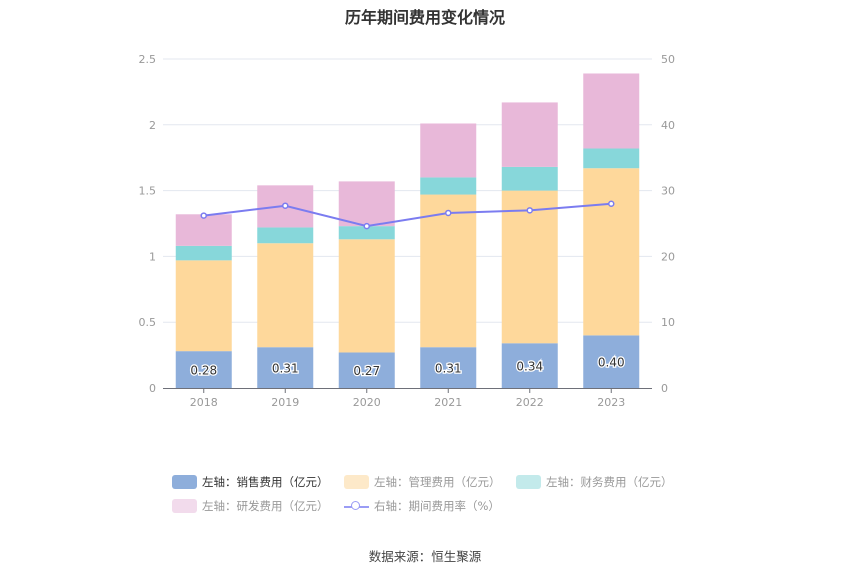  I want to click on left-axis-tick-label: 0.5, so click(148, 322).